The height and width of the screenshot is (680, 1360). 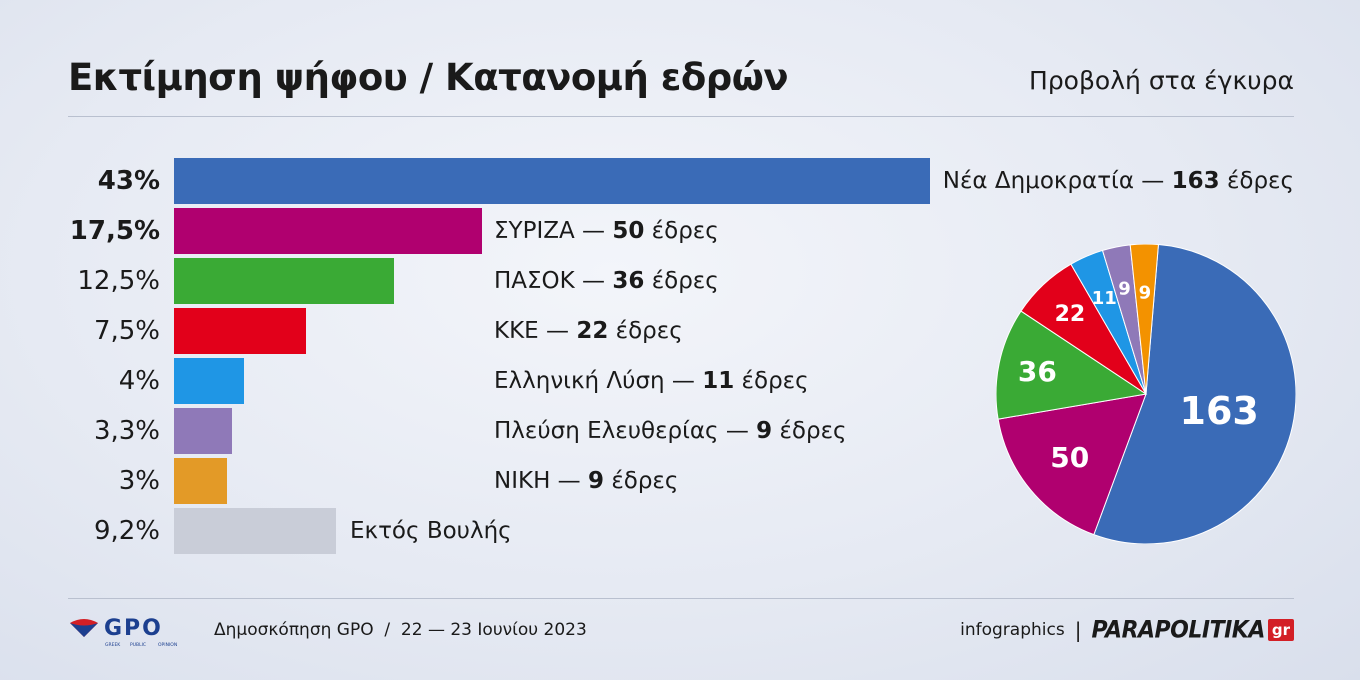 I want to click on pie-slice-label: 50, so click(x=1069, y=457).